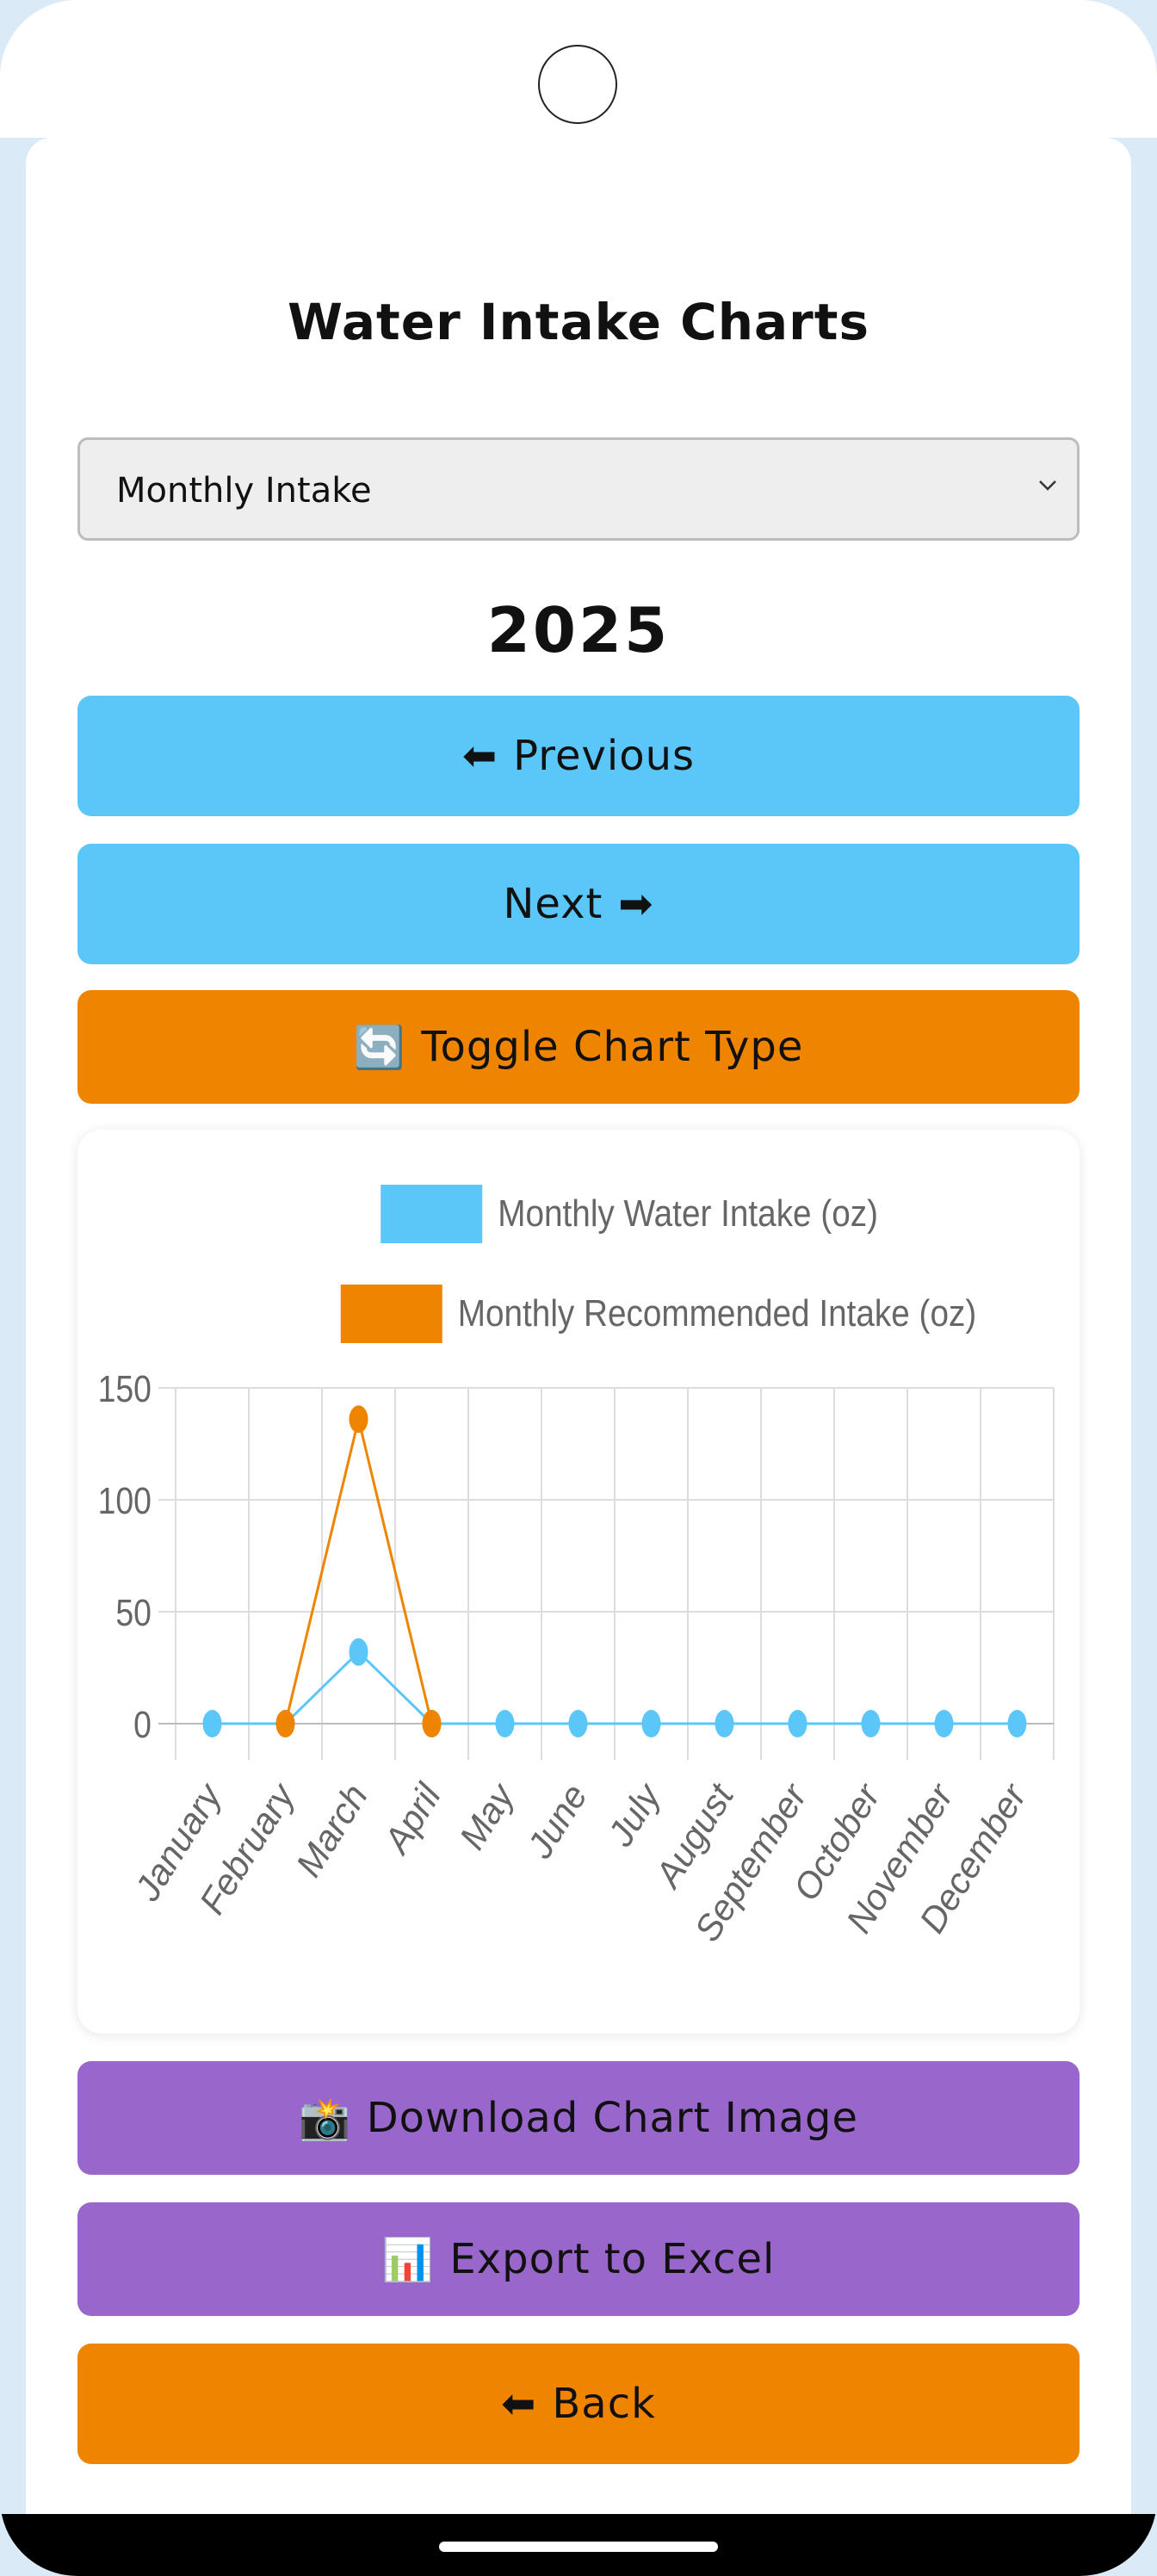 This screenshot has height=2576, width=1157. Describe the element at coordinates (432, 1723) in the screenshot. I see `data-point-2-april` at that location.